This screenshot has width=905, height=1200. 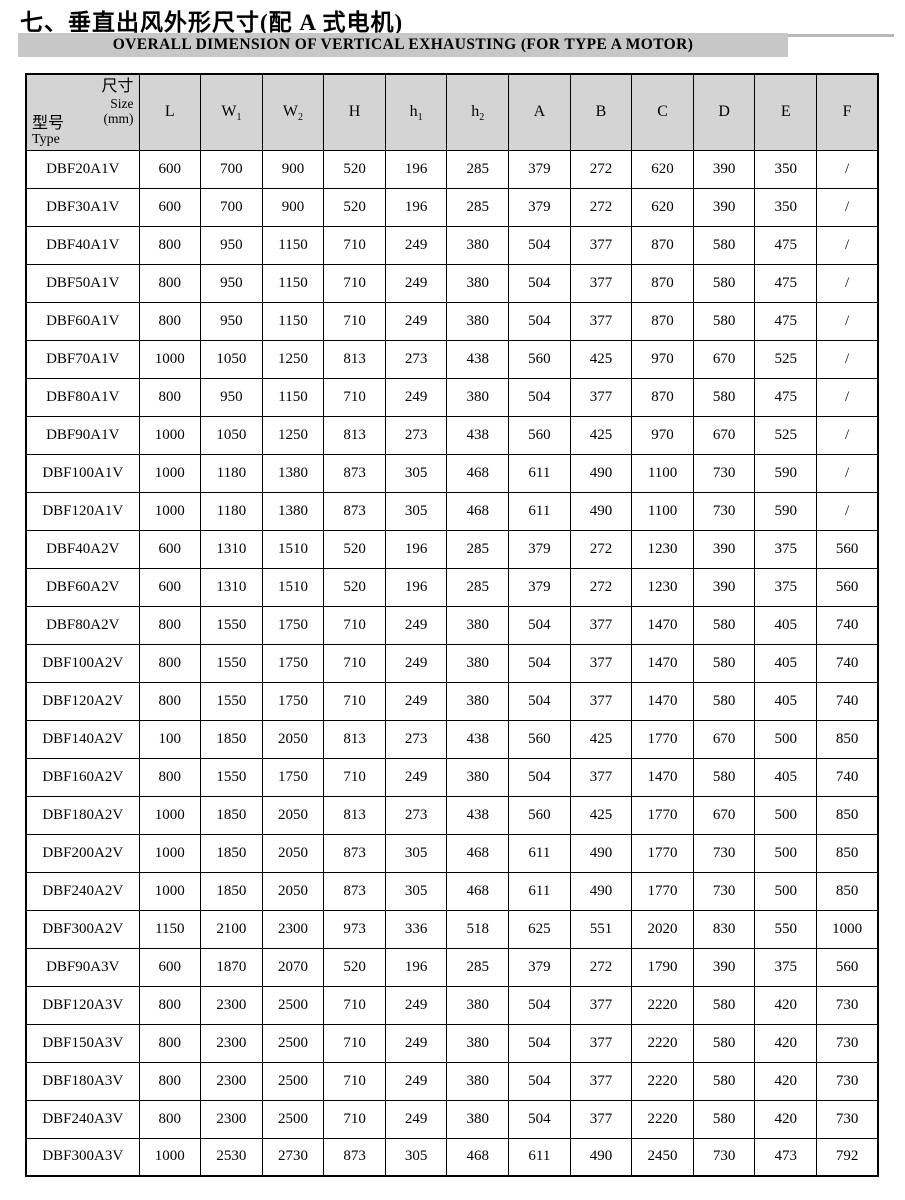 I want to click on value-cell: 950, so click(x=231, y=397).